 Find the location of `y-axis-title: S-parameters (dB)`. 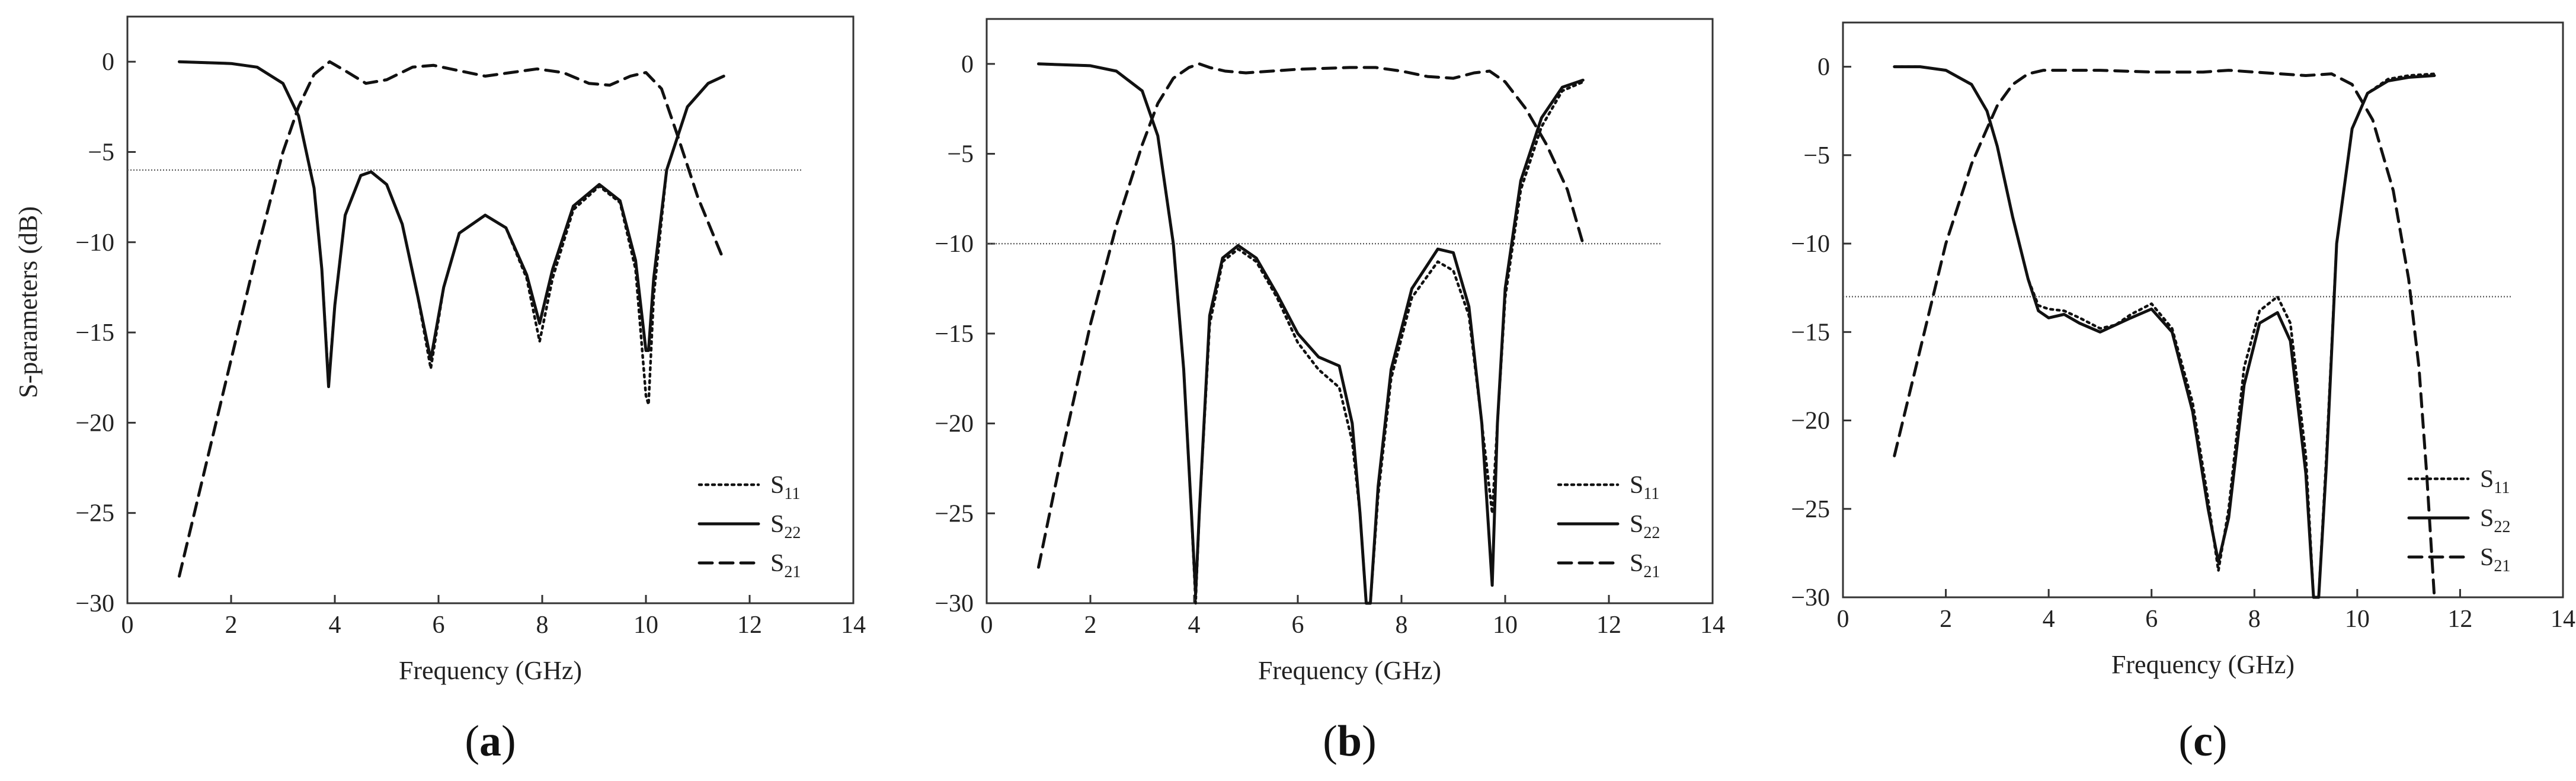

y-axis-title: S-parameters (dB) is located at coordinates (28, 302).